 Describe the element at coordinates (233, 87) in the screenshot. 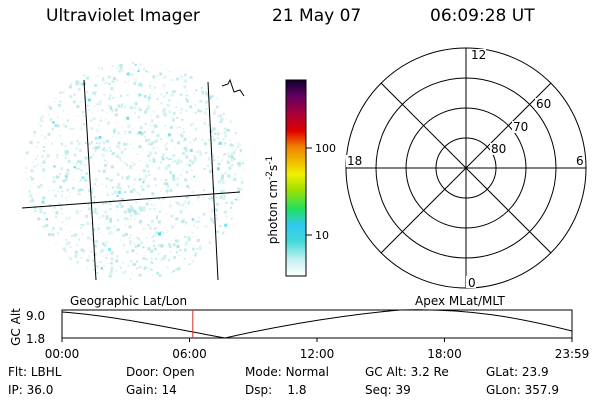

I see `coastline-fragment` at that location.